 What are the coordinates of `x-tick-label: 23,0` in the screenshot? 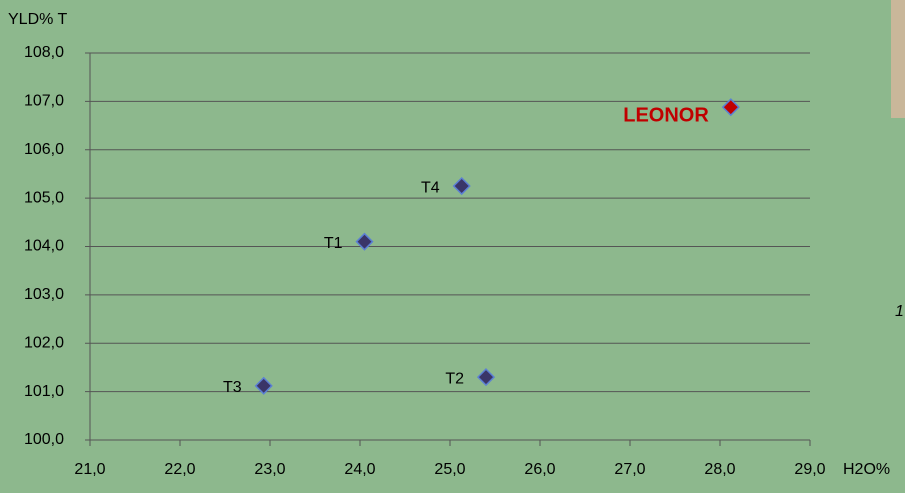 It's located at (269, 469).